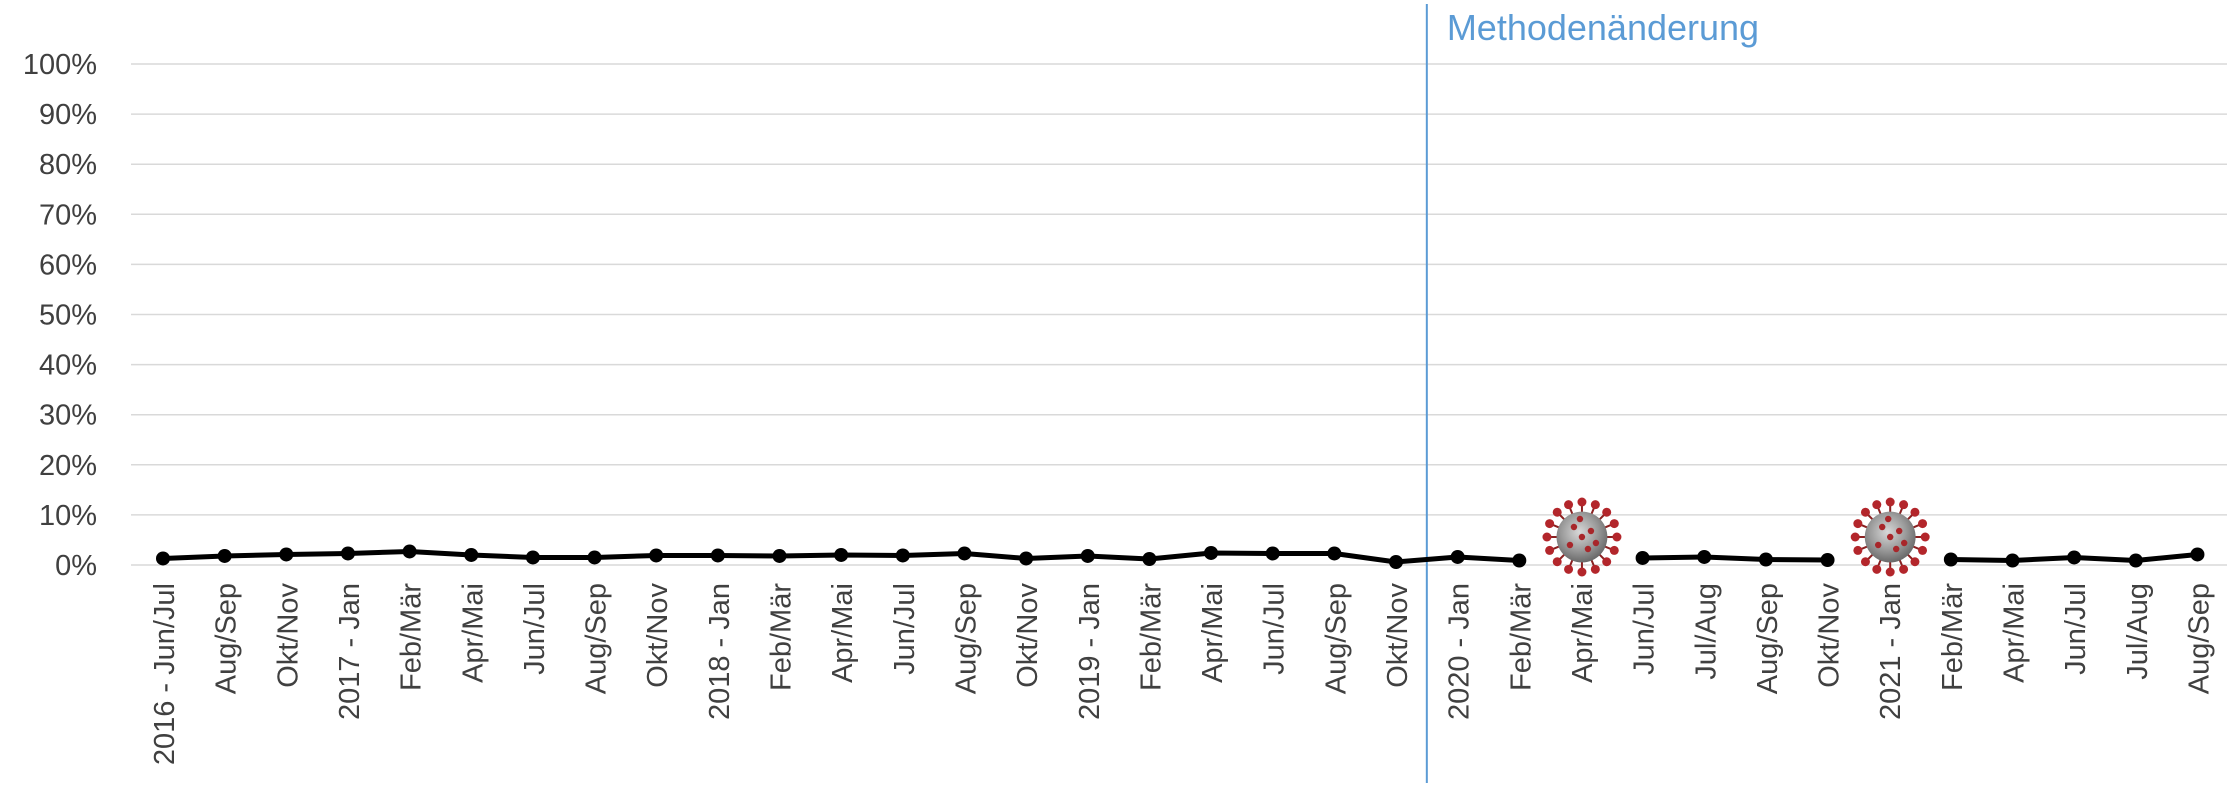 The width and height of the screenshot is (2227, 799). I want to click on series-line, so click(1735, 558).